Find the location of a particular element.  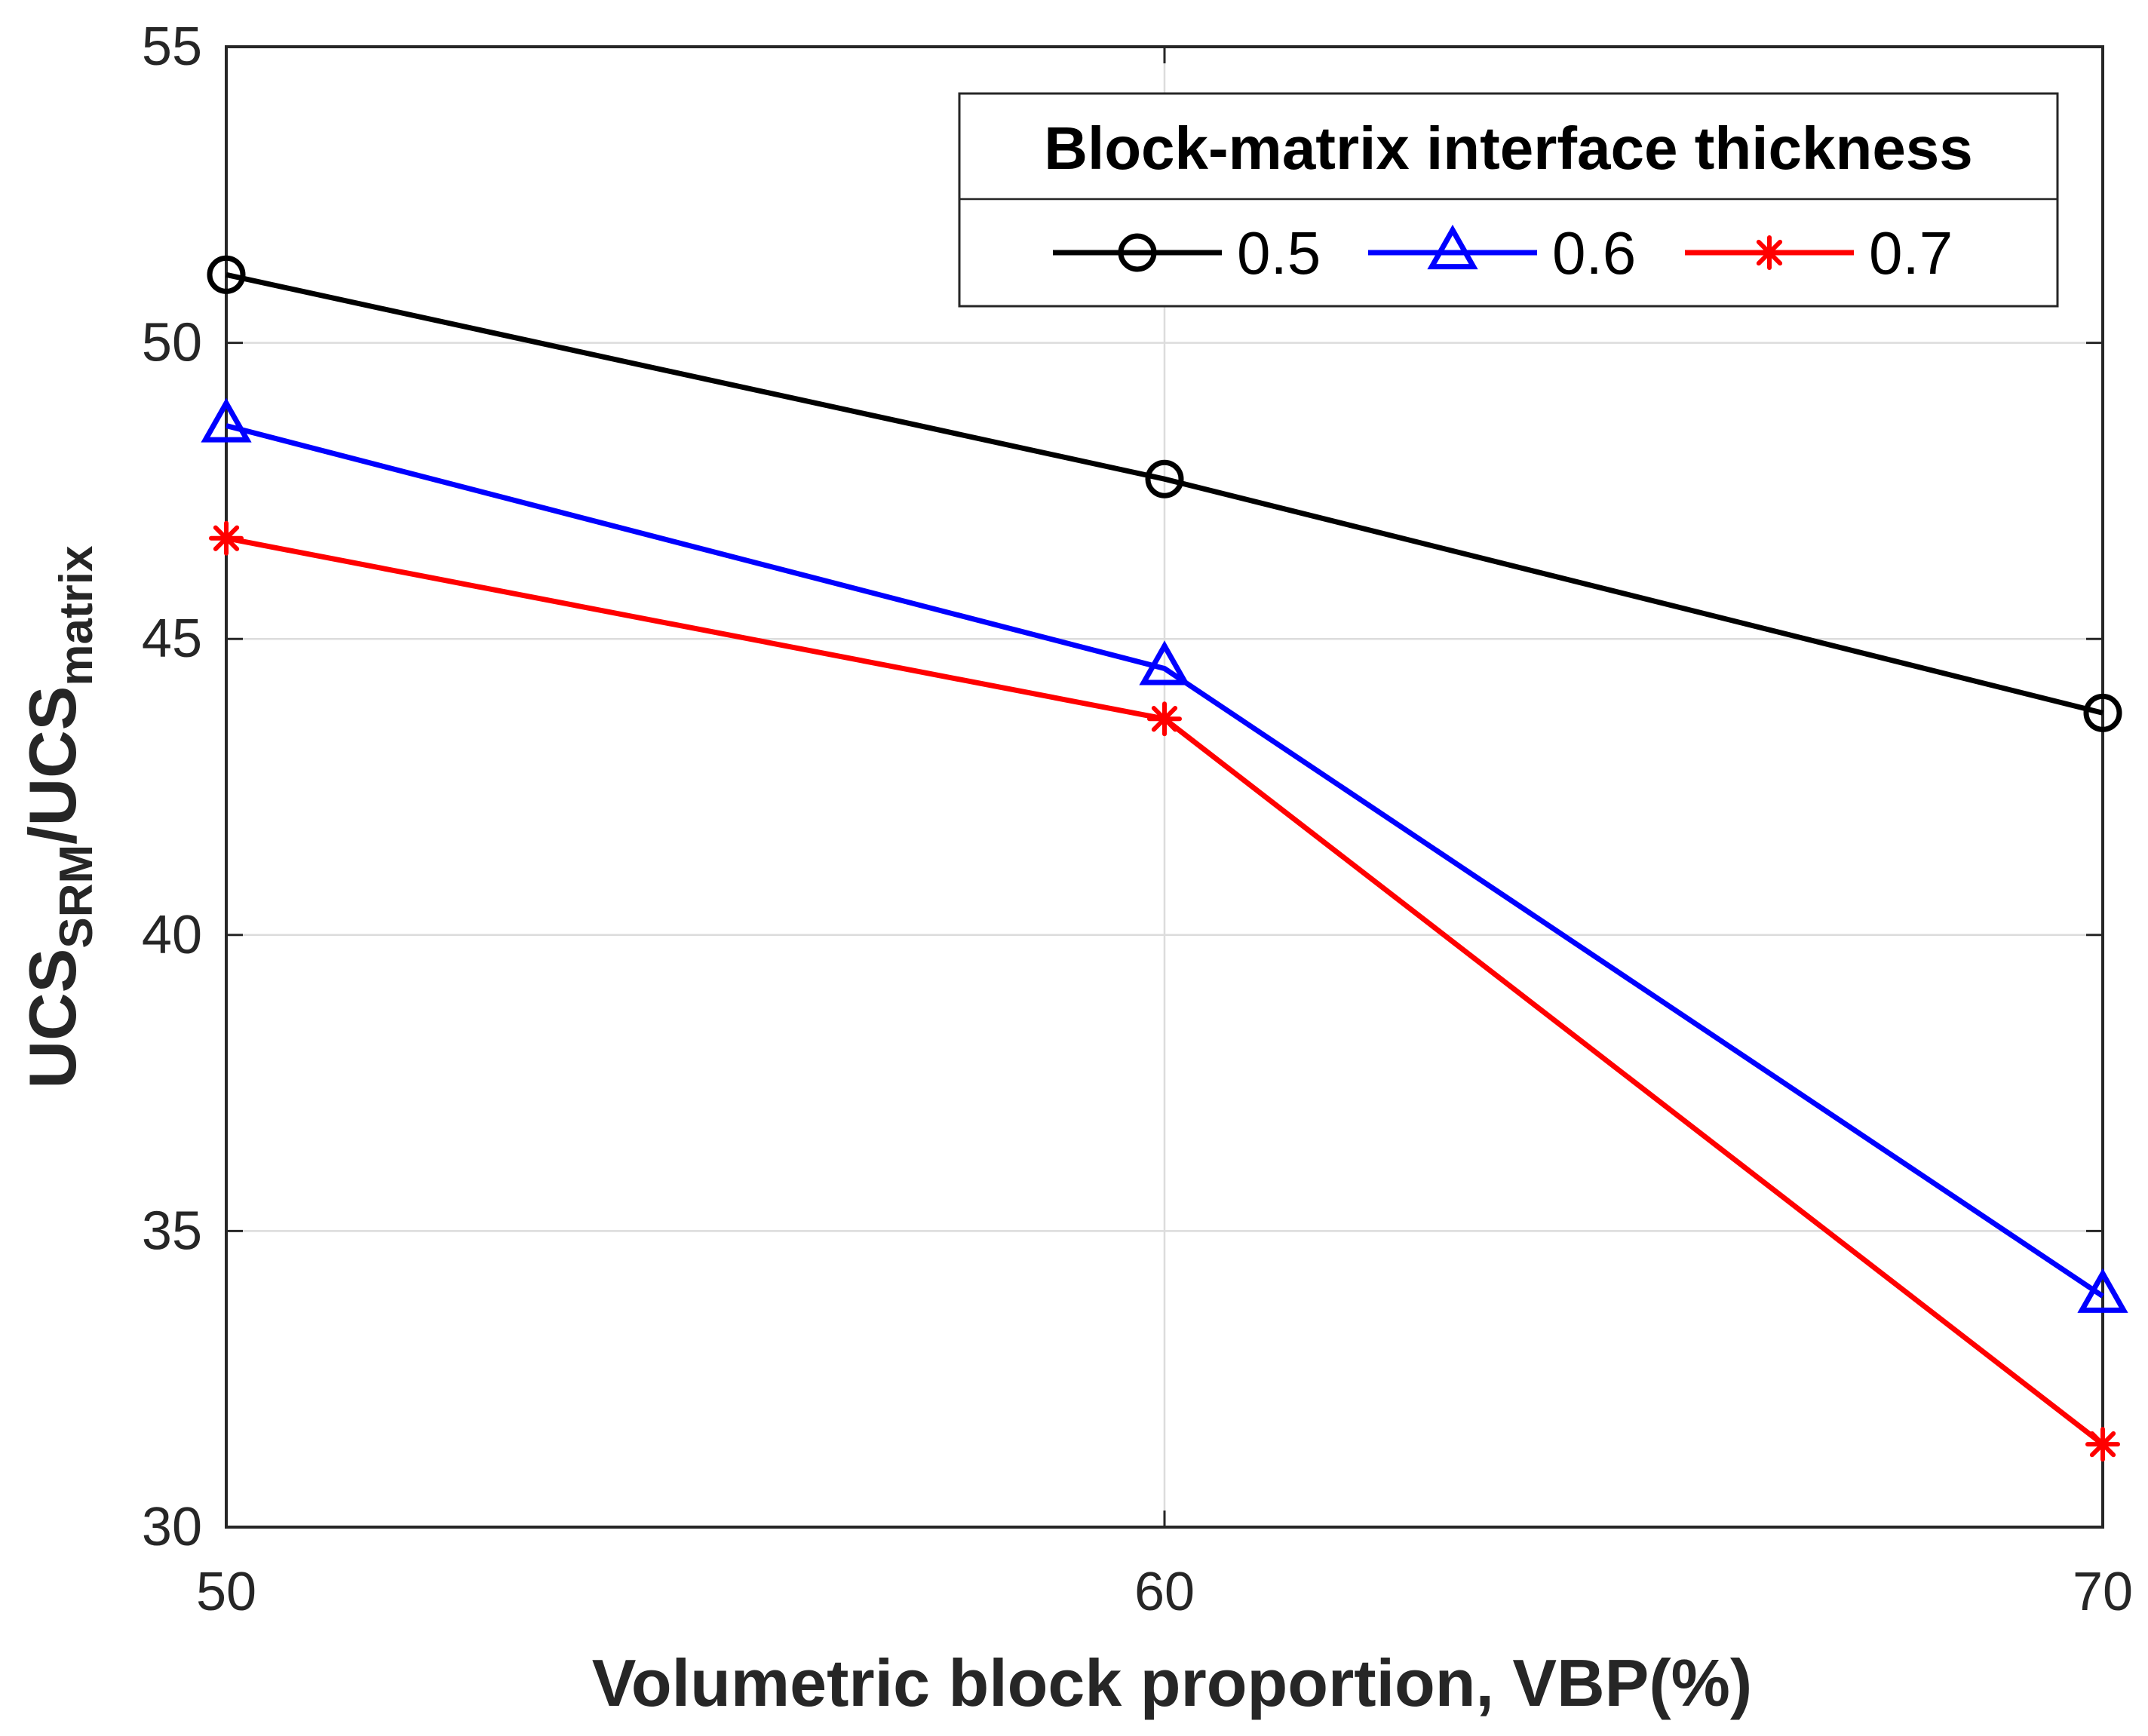

legend-entry-0.7: 0.7 is located at coordinates (1819, 253).